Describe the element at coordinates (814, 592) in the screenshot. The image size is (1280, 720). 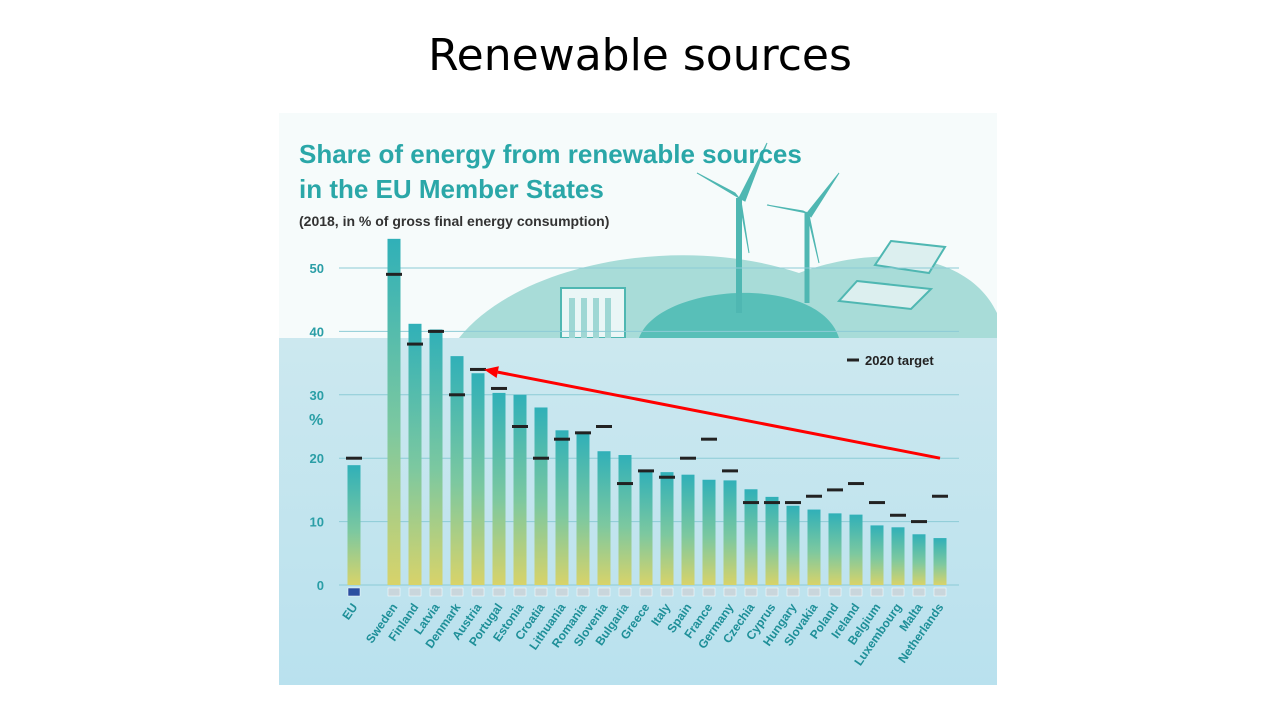
I see `flag-slovakia` at that location.